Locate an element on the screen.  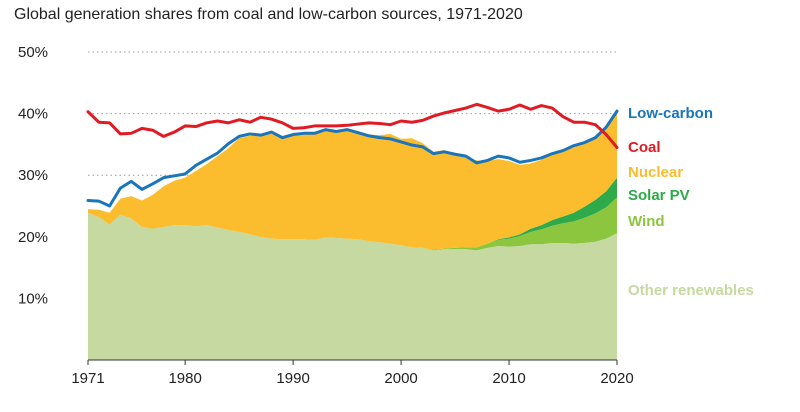
line-coal is located at coordinates (352, 125).